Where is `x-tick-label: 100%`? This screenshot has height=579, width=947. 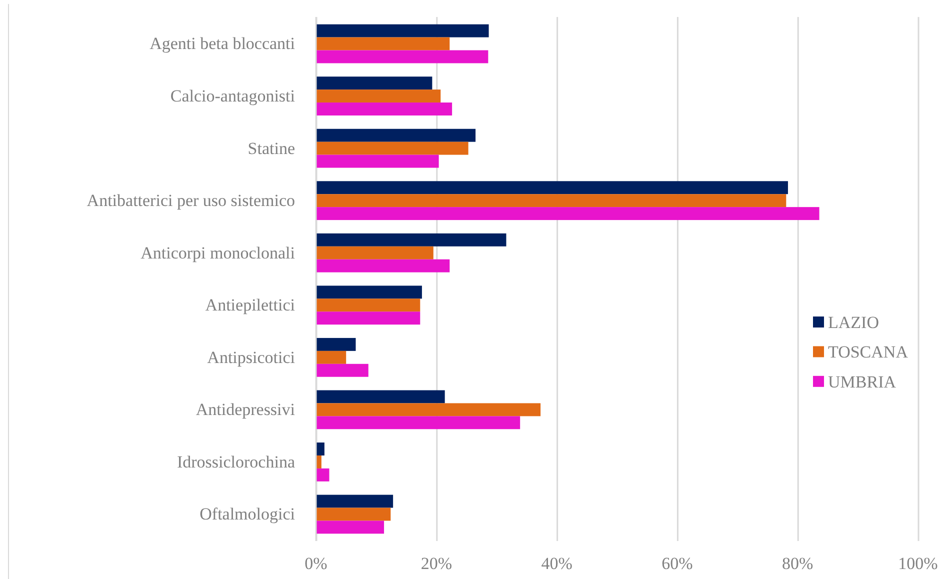
x-tick-label: 100% is located at coordinates (918, 564).